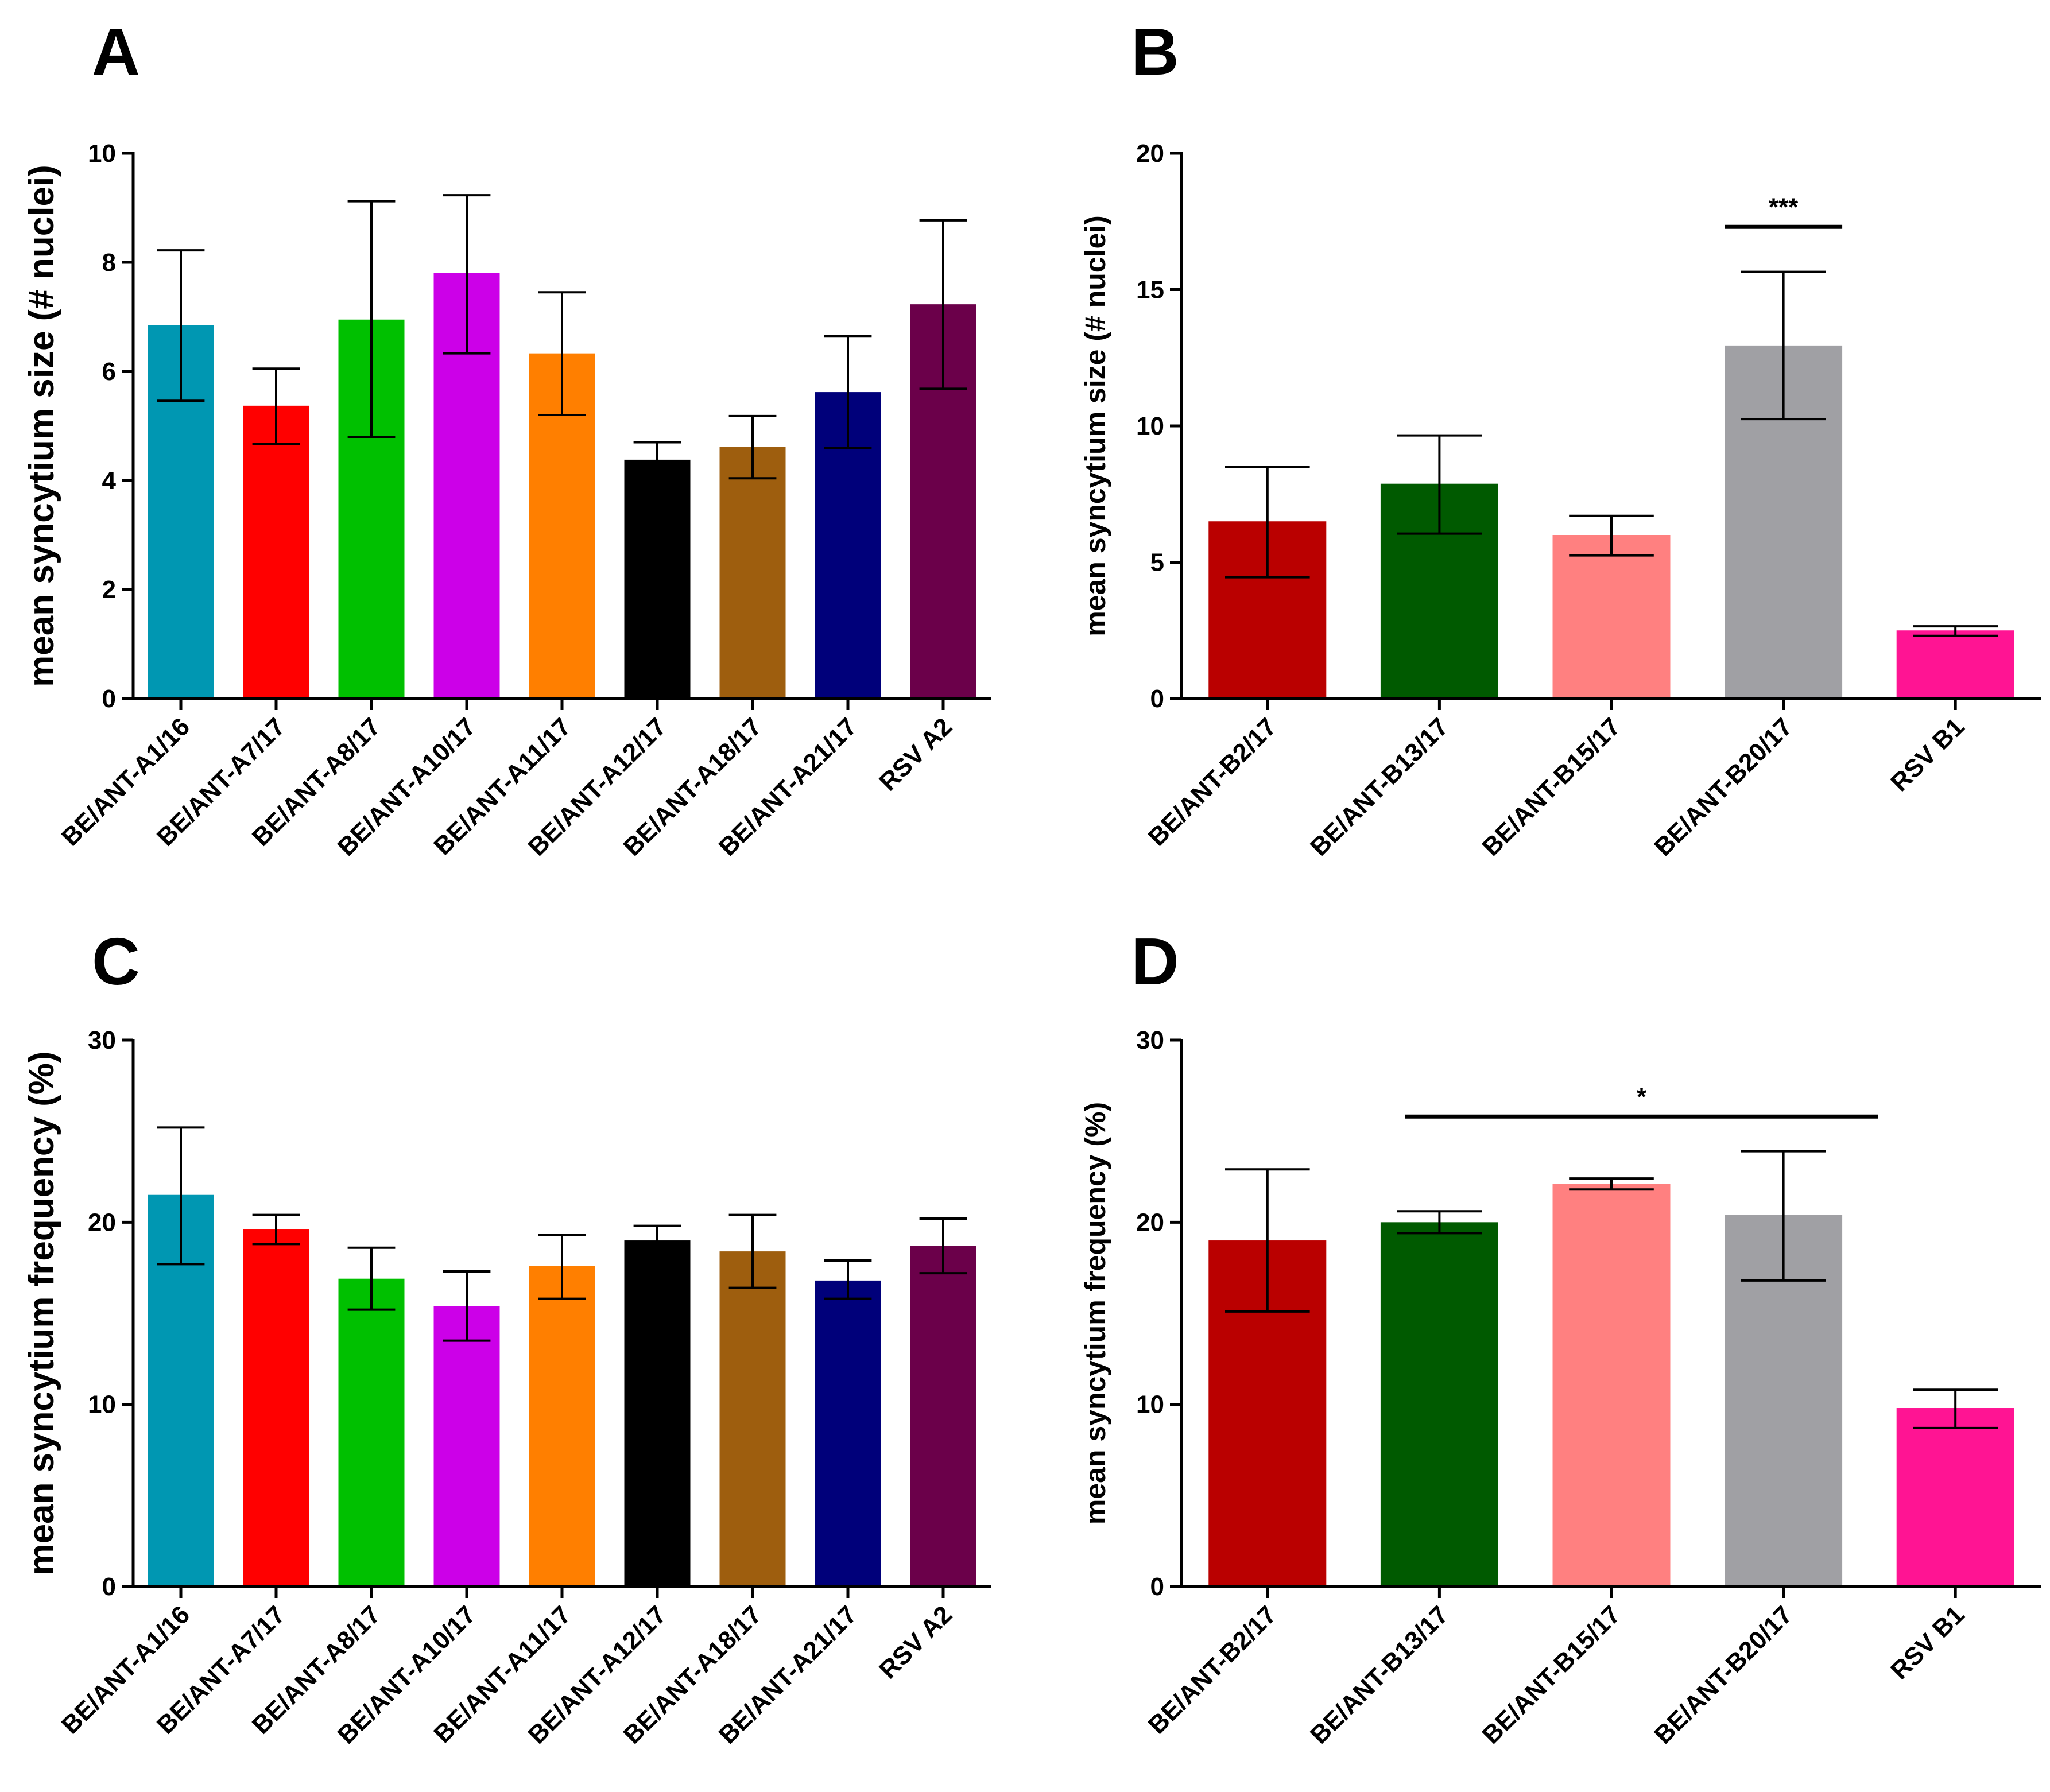 Image resolution: width=2050 pixels, height=1792 pixels. What do you see at coordinates (1155, 51) in the screenshot?
I see `panel-letter: B` at bounding box center [1155, 51].